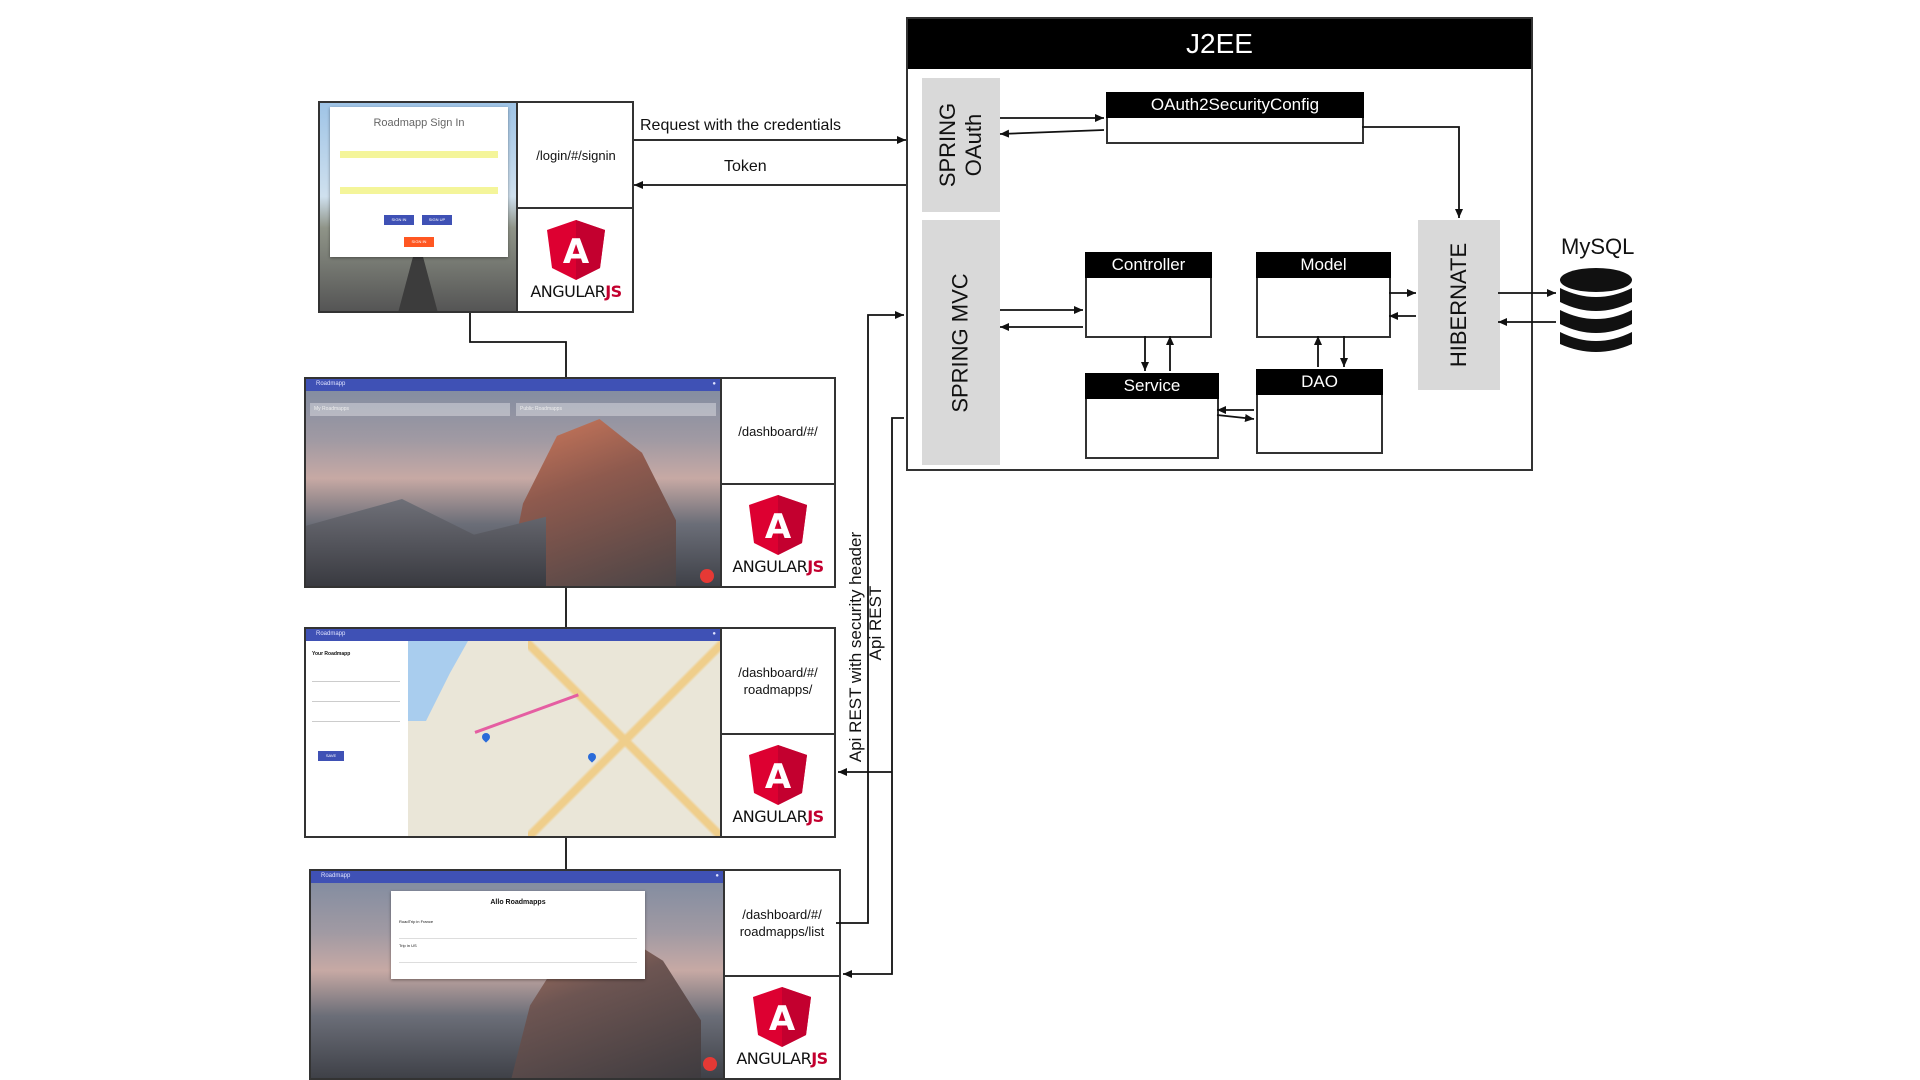 The height and width of the screenshot is (1080, 1920). What do you see at coordinates (565, 738) in the screenshot?
I see `map-area` at bounding box center [565, 738].